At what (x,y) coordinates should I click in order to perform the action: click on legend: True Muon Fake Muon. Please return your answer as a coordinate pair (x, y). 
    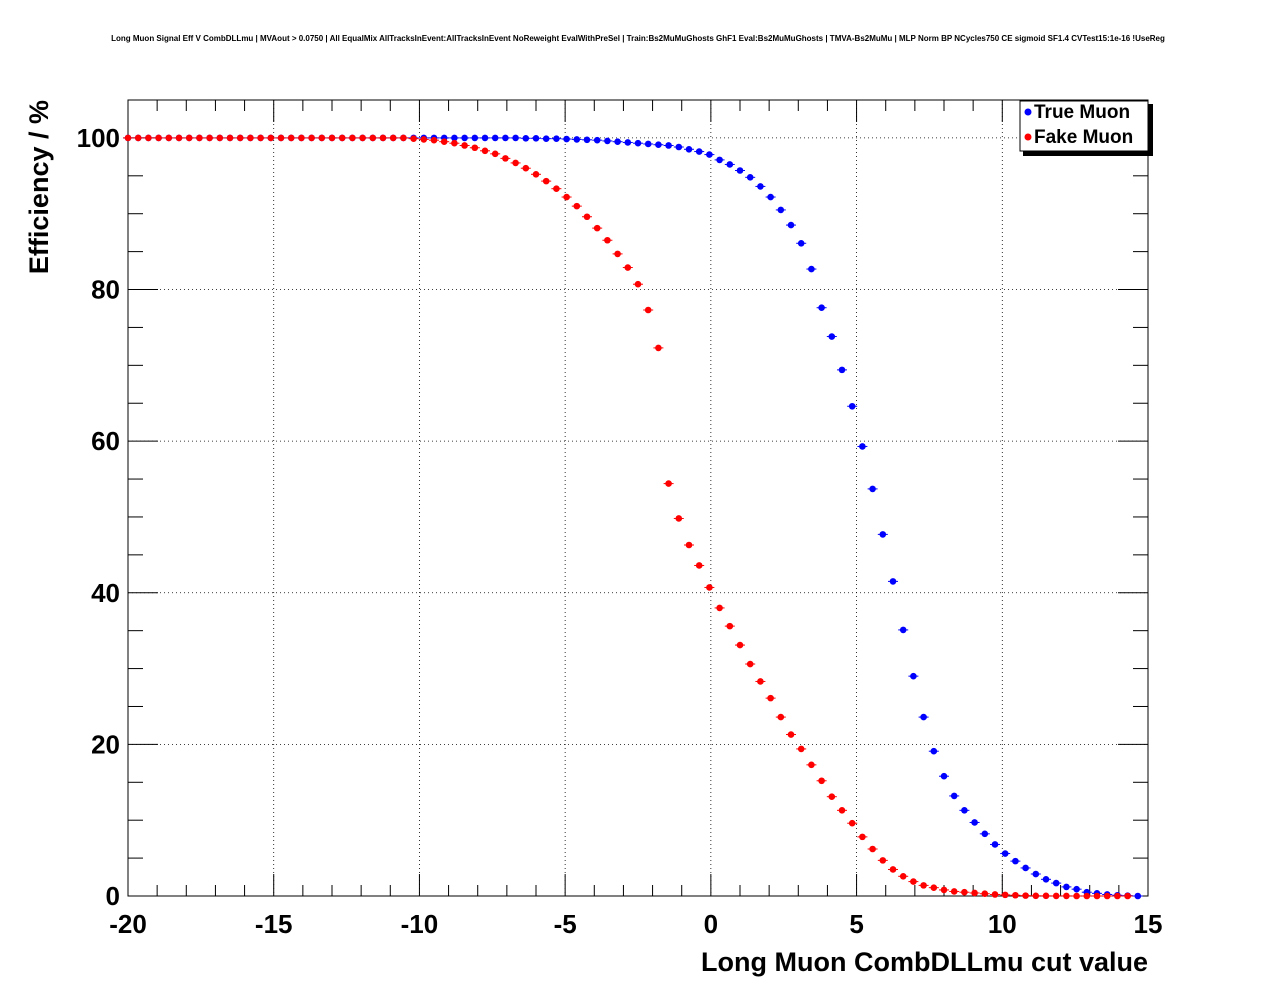
    Looking at the image, I should click on (1086, 128).